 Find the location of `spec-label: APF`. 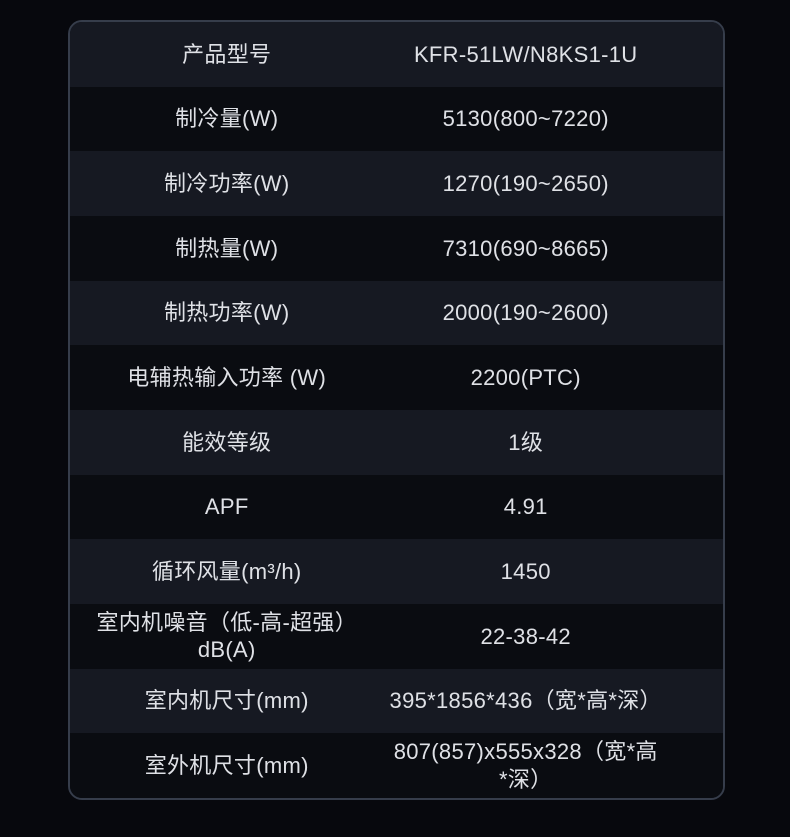

spec-label: APF is located at coordinates (226, 507).